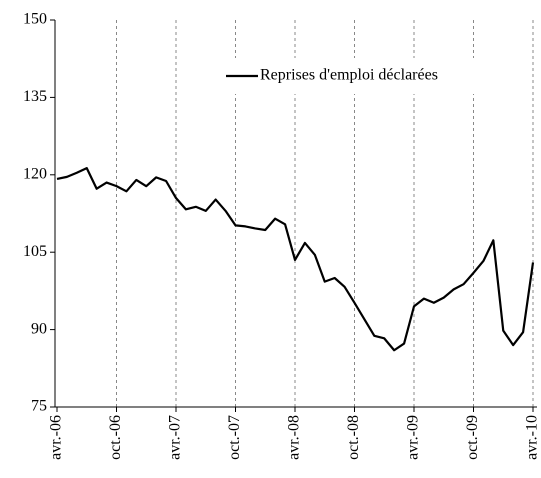  I want to click on x-tick-label: oct.-06, so click(115, 437).